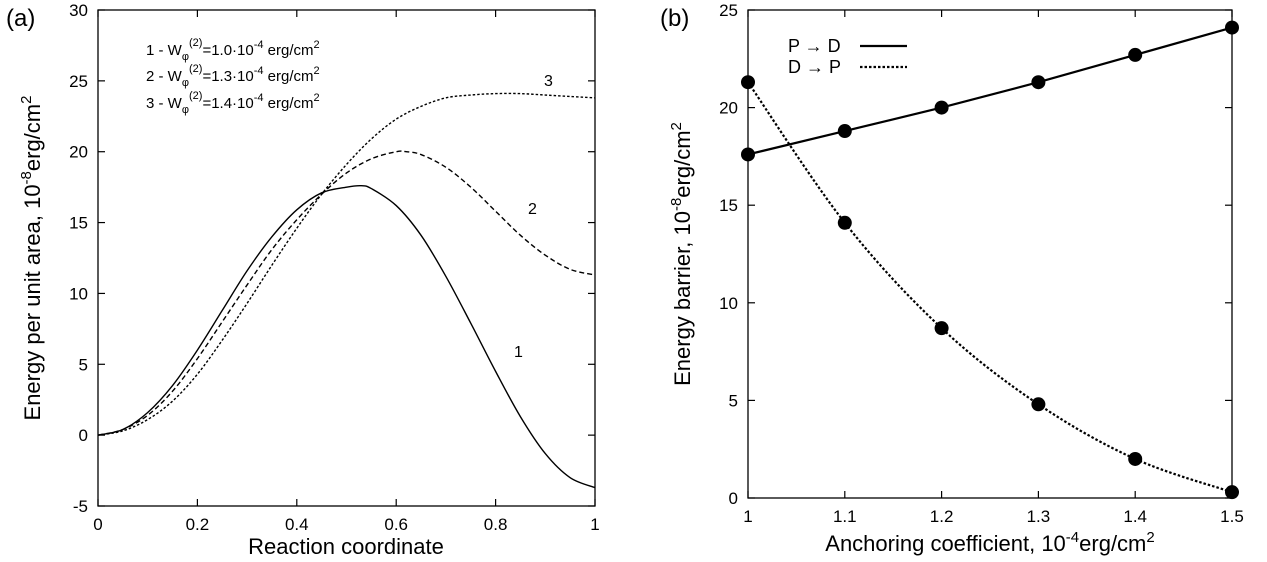  I want to click on panel-b-ytick-label: 5, so click(733, 400).